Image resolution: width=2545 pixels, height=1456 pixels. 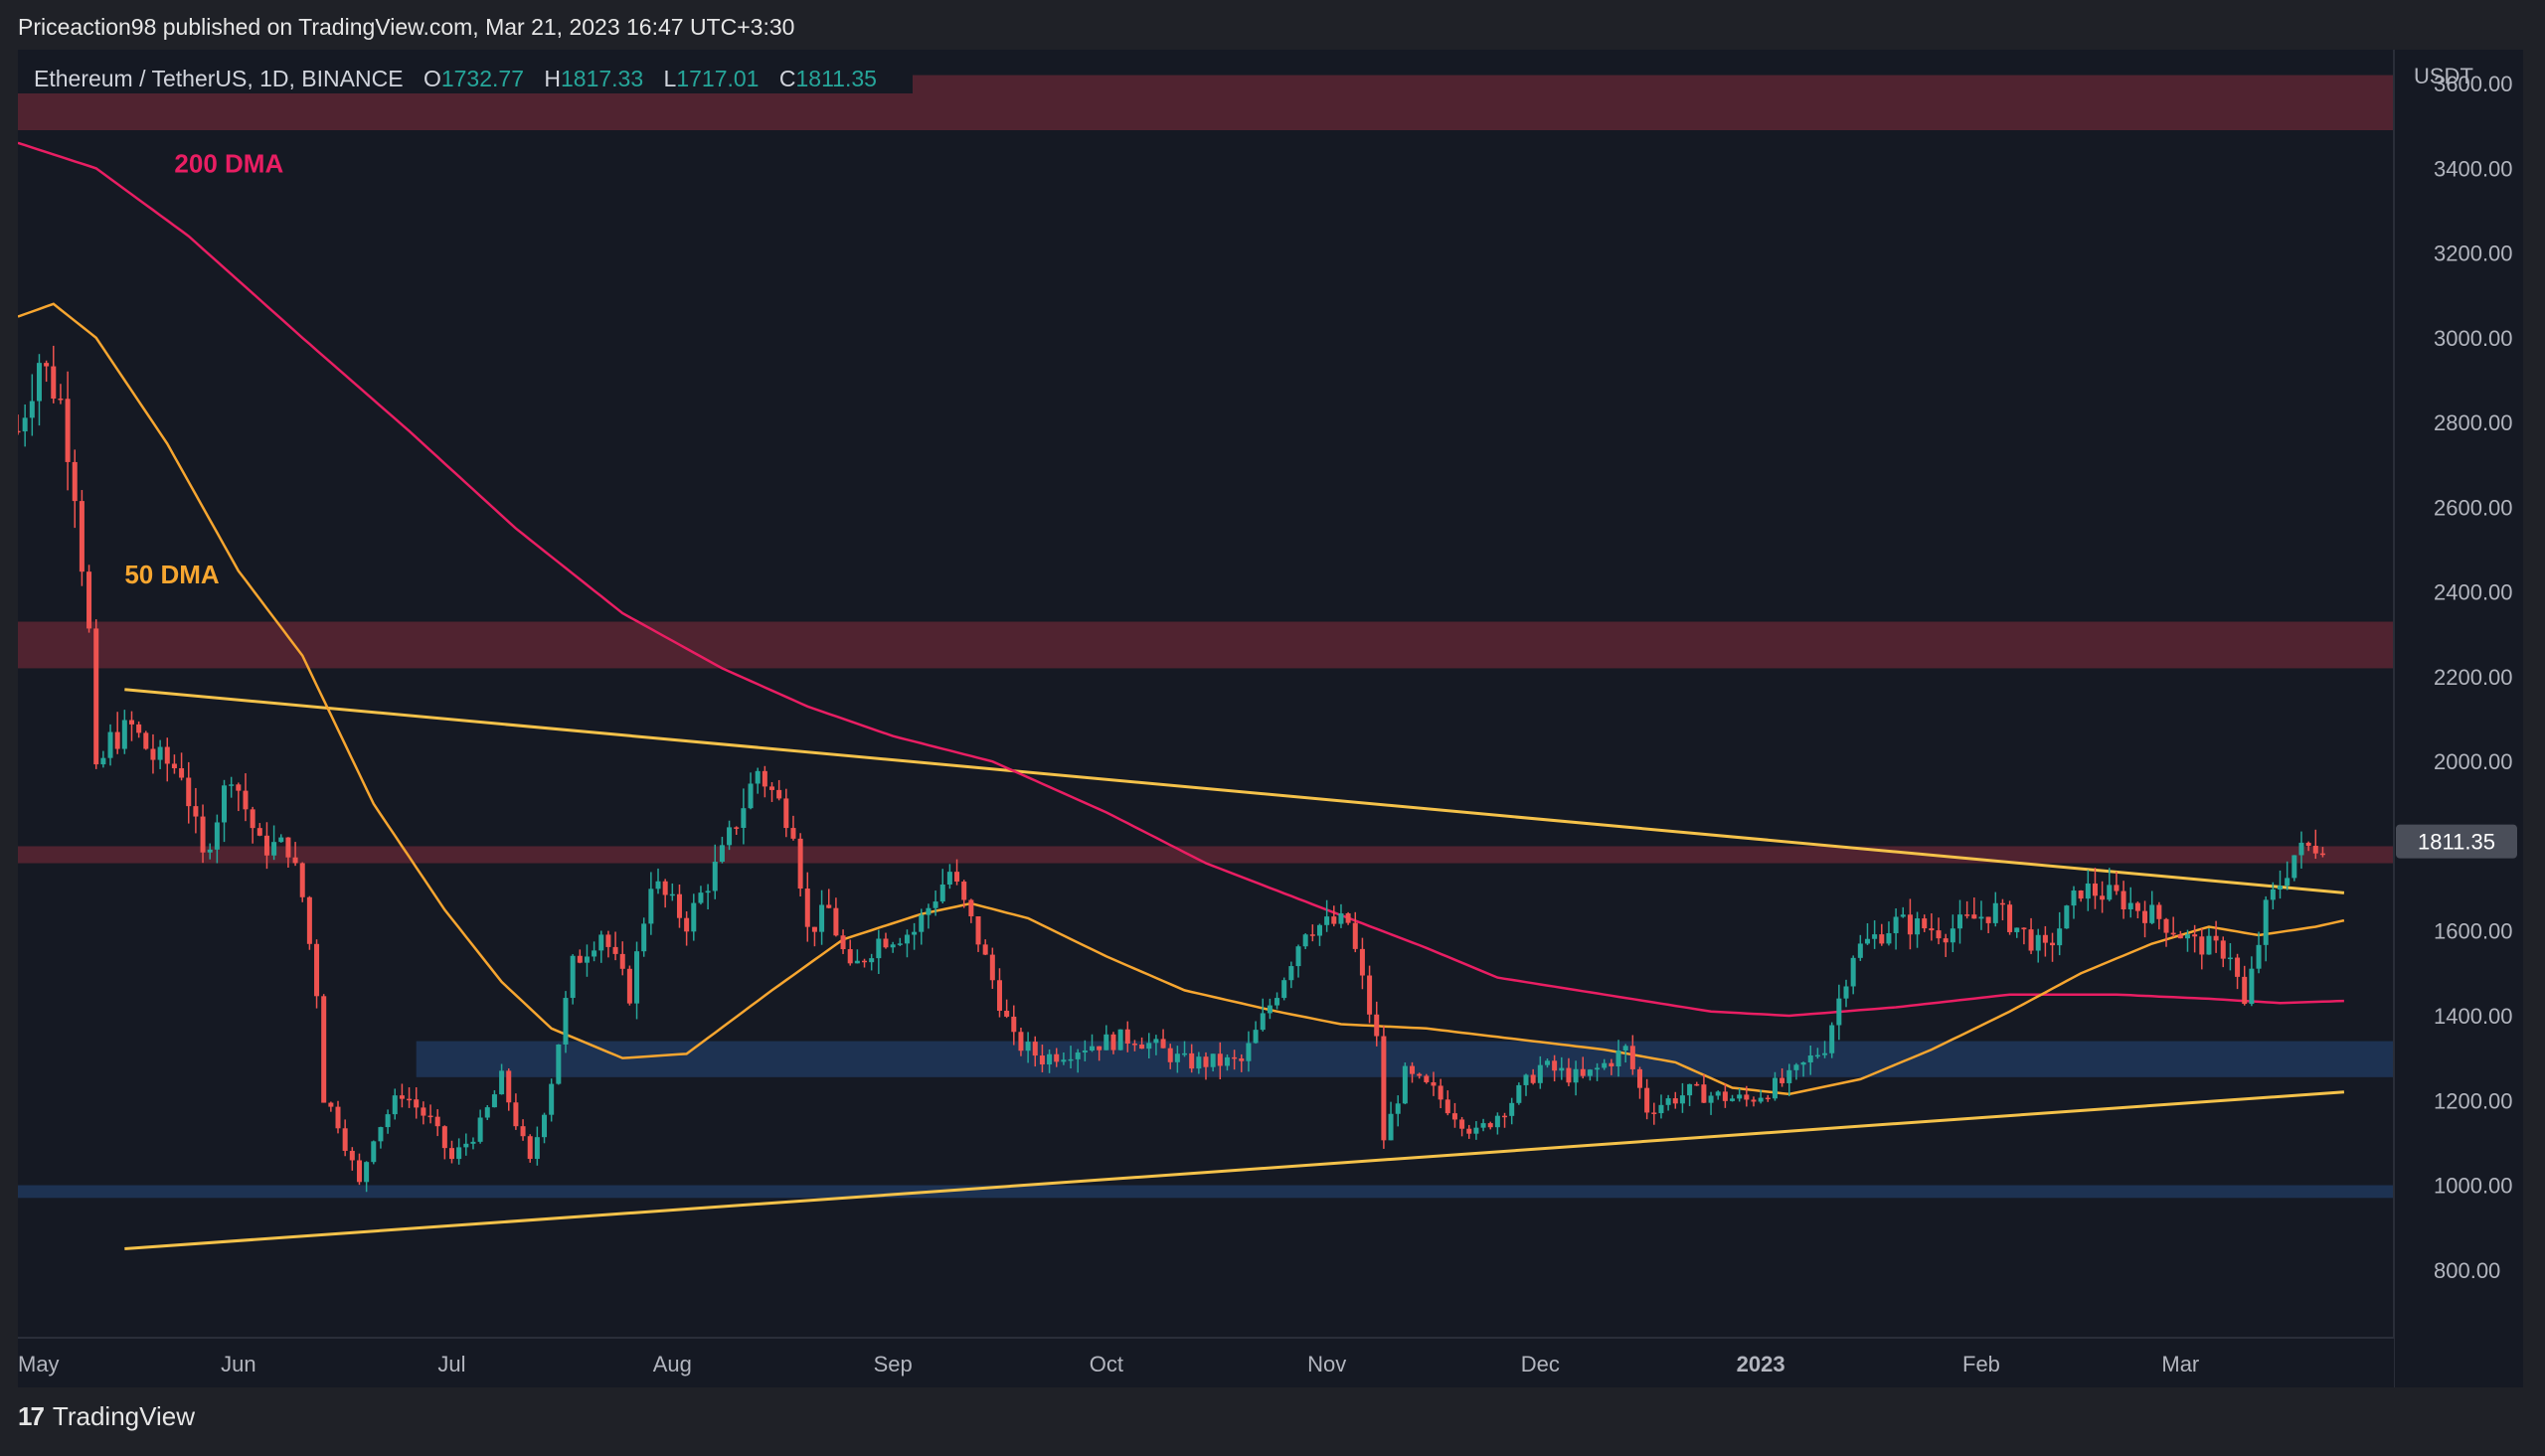 I want to click on time-tick-label: Oct, so click(x=1106, y=1364).